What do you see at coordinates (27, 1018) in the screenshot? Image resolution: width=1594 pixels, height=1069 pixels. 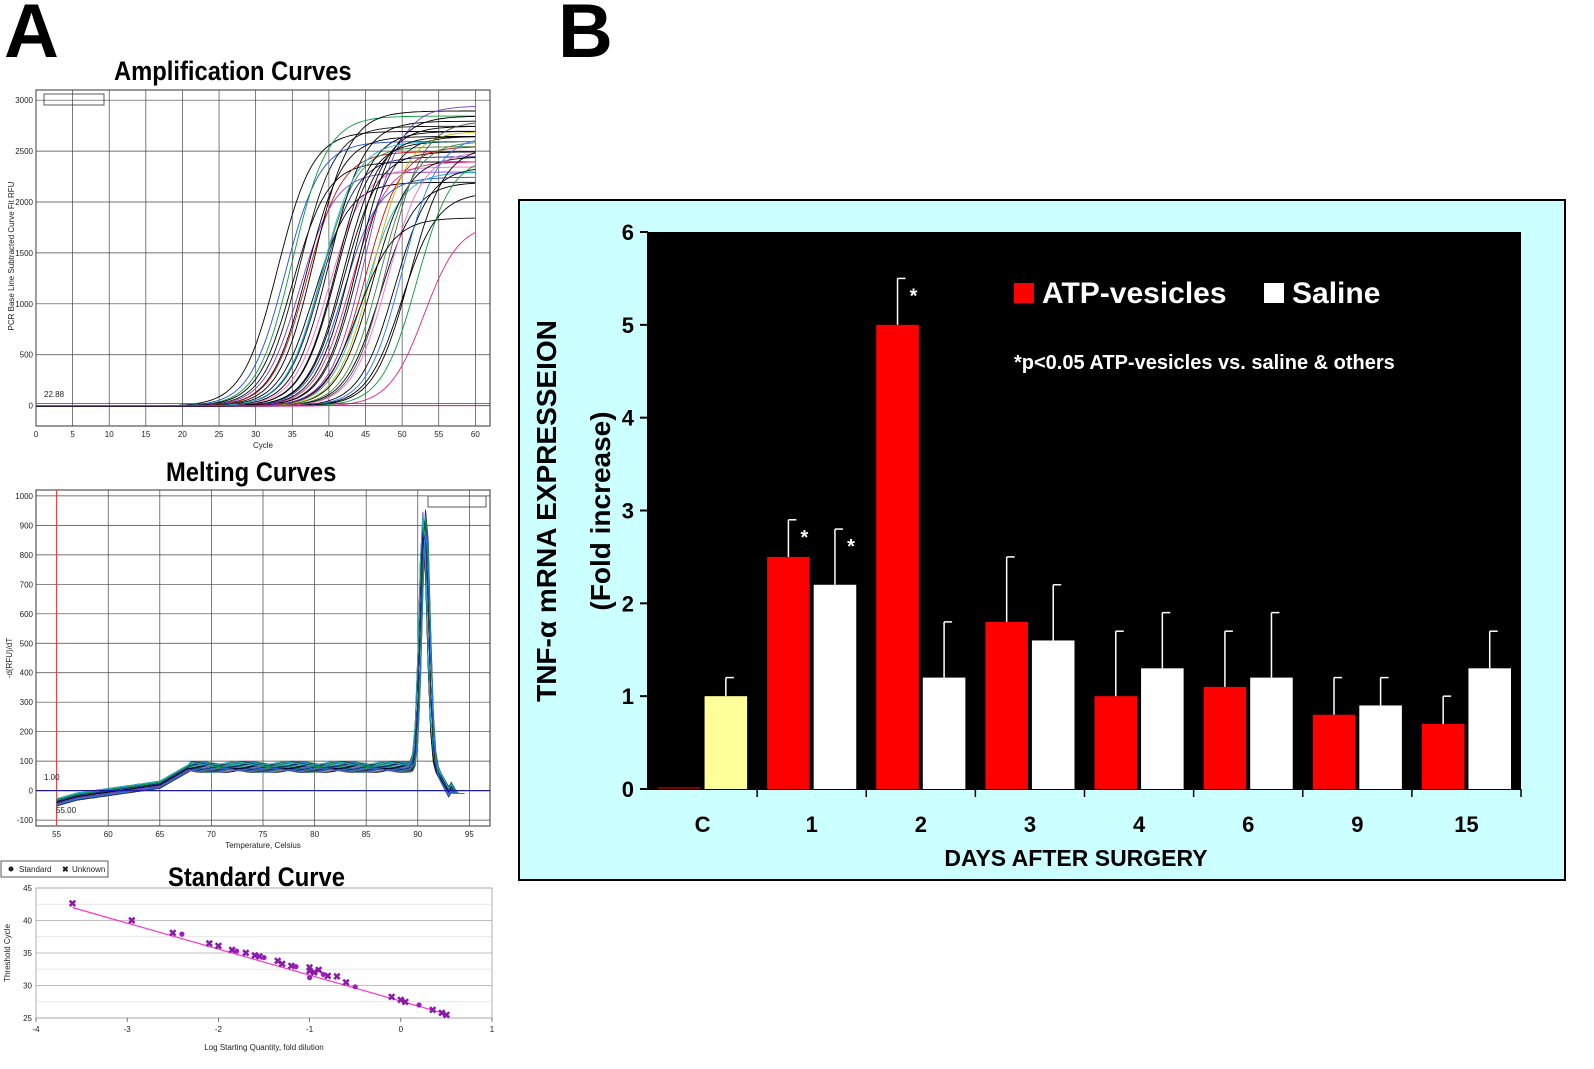 I see `standard-ytick: 25` at bounding box center [27, 1018].